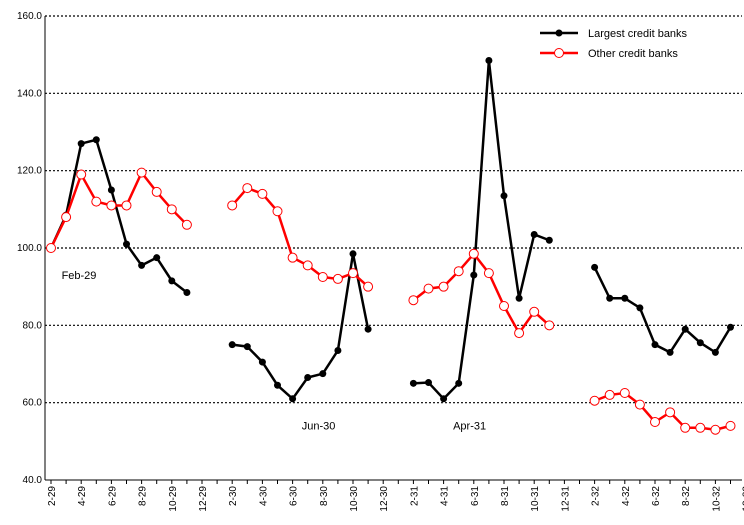 The height and width of the screenshot is (525, 744). What do you see at coordinates (319, 427) in the screenshot?
I see `annotation: Jun-30` at bounding box center [319, 427].